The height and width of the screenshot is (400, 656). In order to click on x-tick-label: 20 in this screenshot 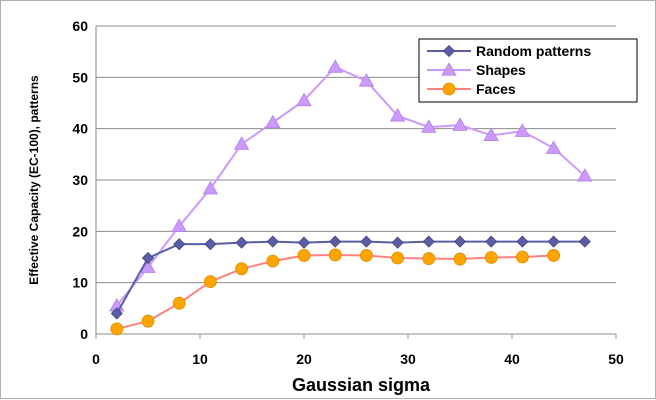, I will do `click(304, 359)`.